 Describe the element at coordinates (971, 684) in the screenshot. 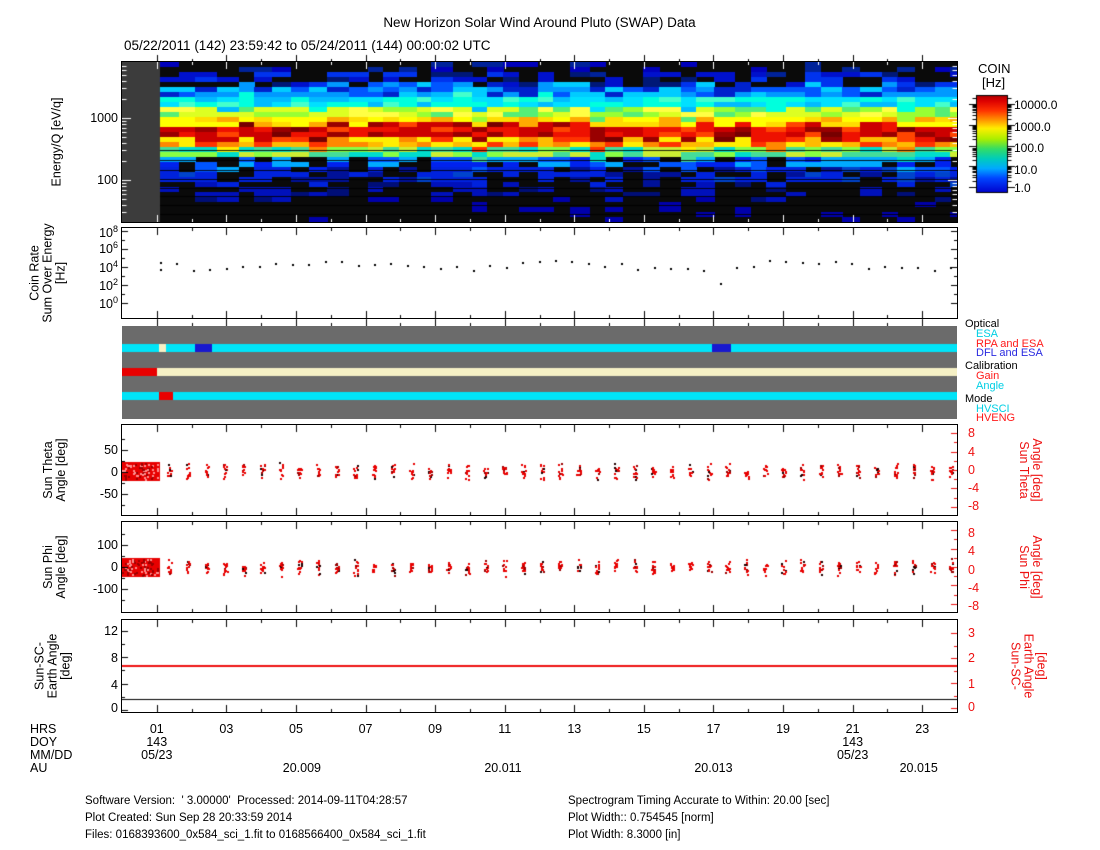

I see `sun-sc-earth-right-ytick: 1` at that location.